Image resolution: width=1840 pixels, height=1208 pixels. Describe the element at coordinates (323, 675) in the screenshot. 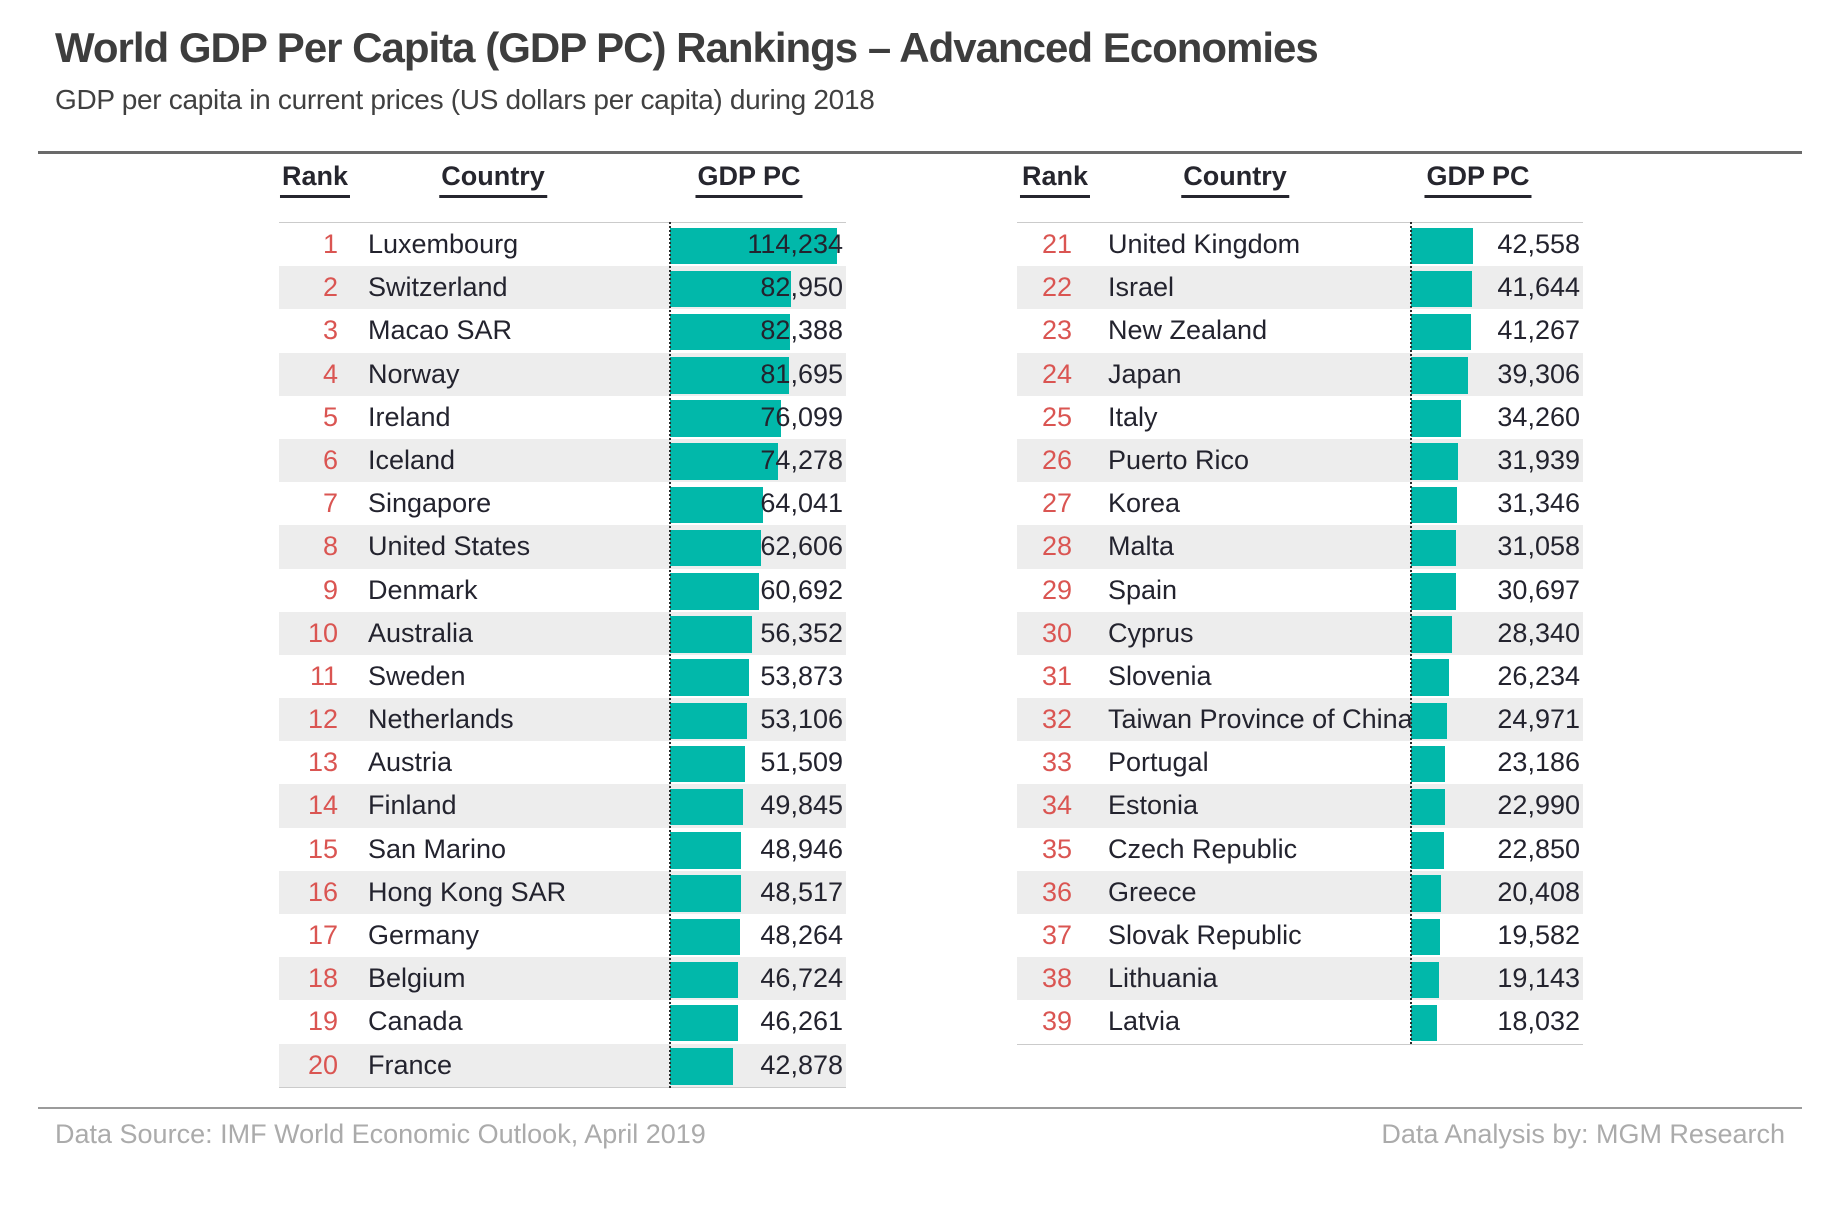

I see `rank-cell: 11` at that location.